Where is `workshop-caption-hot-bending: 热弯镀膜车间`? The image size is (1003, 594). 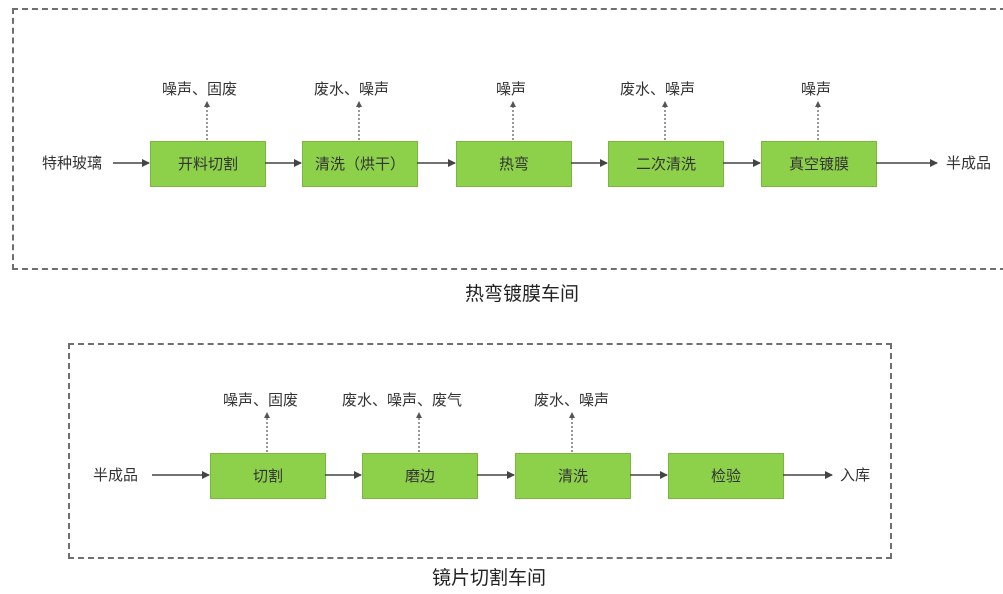 workshop-caption-hot-bending: 热弯镀膜车间 is located at coordinates (522, 294).